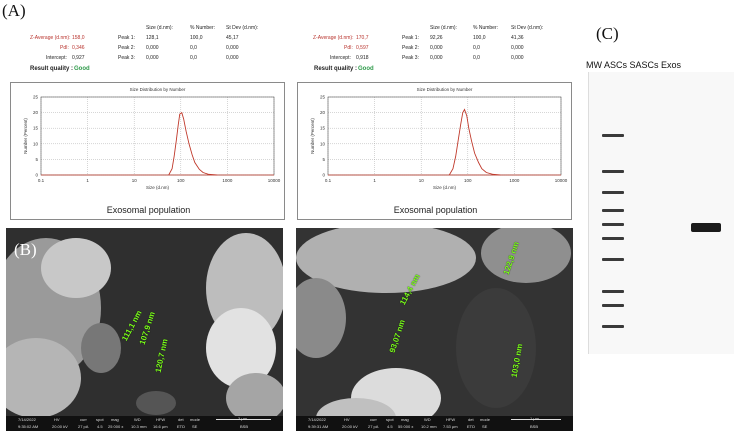 The image size is (736, 435). Describe the element at coordinates (41, 180) in the screenshot. I see `x-tick-label: 0.1` at that location.